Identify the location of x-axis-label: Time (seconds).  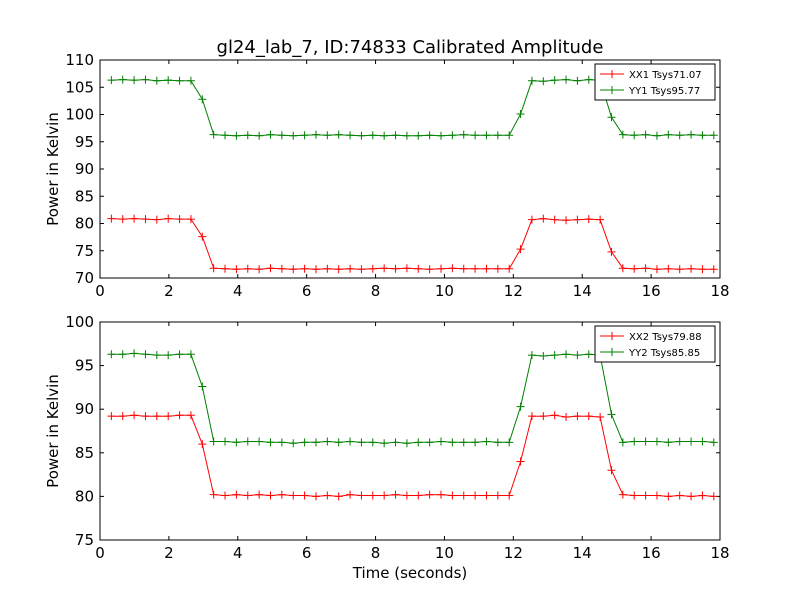
(410, 573).